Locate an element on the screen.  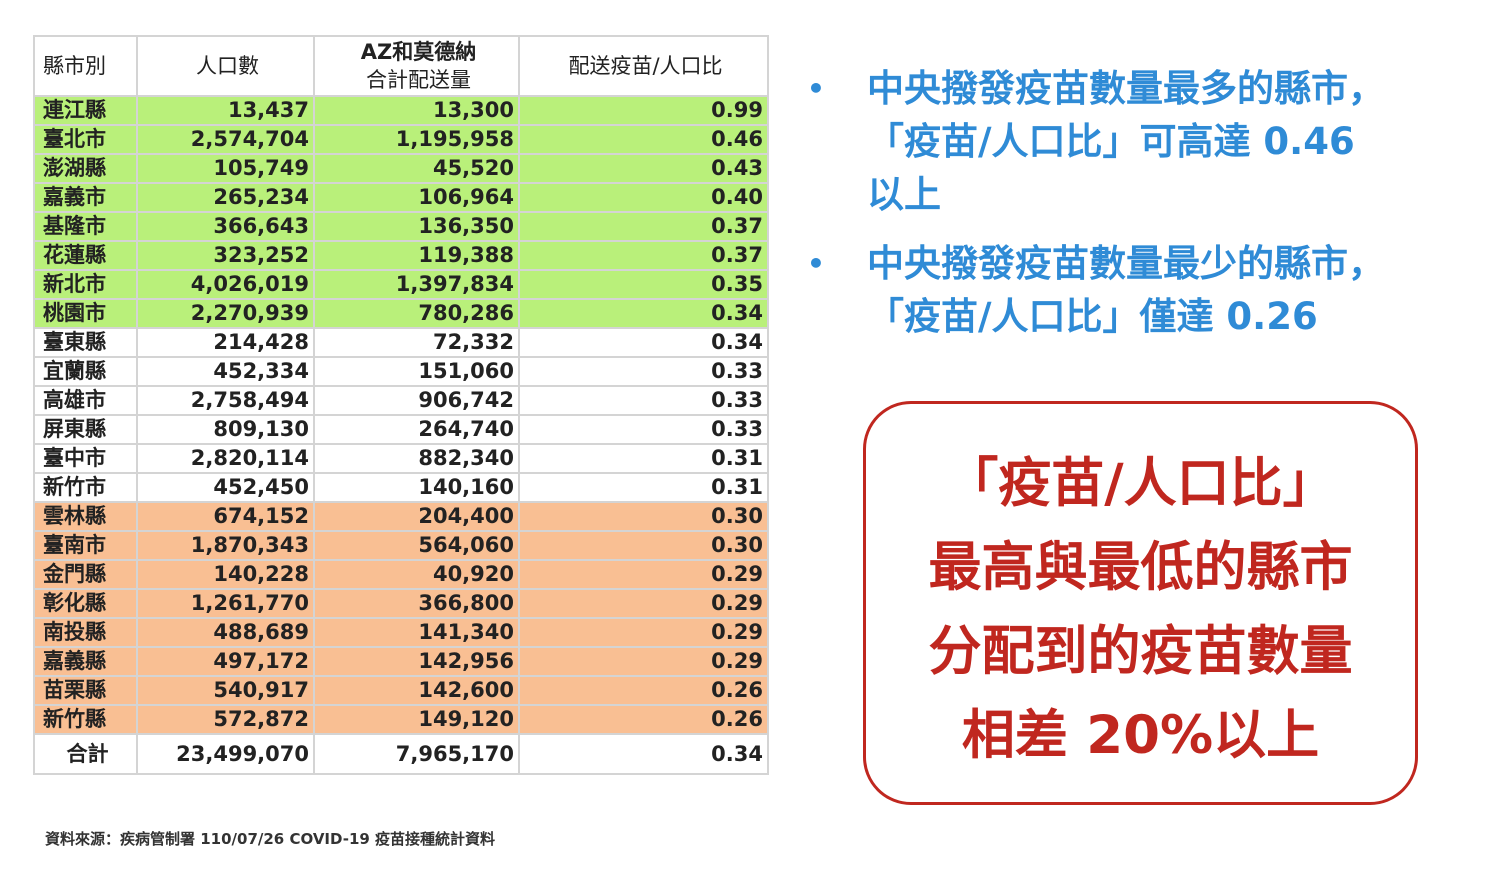
bullet-line: 中央撥發疫苗數量最多的縣市， is located at coordinates (1126, 88).